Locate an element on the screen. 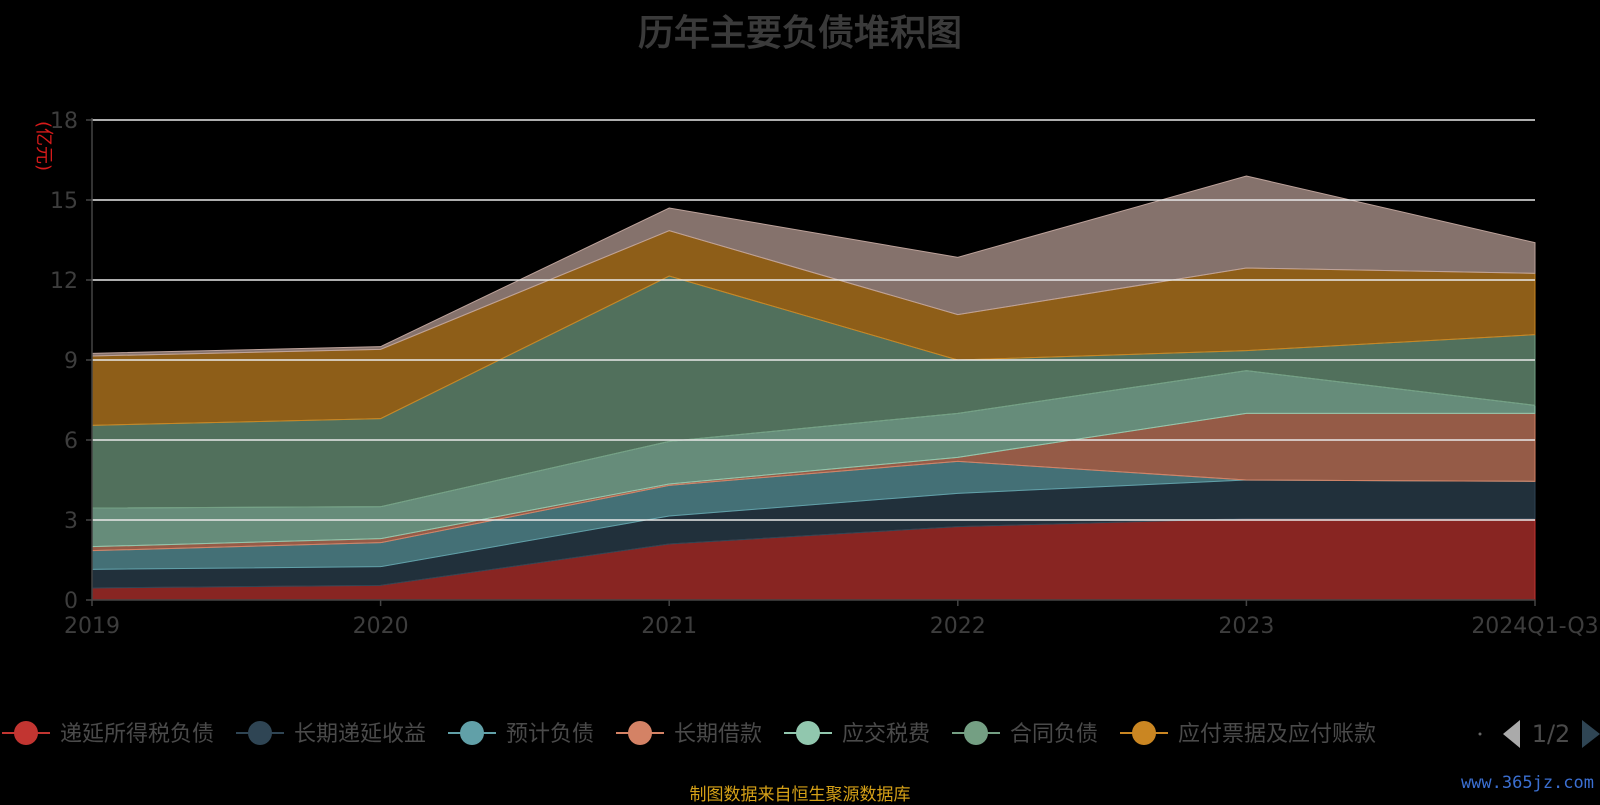 This screenshot has height=805, width=1600. legend-item-label: 长期借款 is located at coordinates (718, 734).